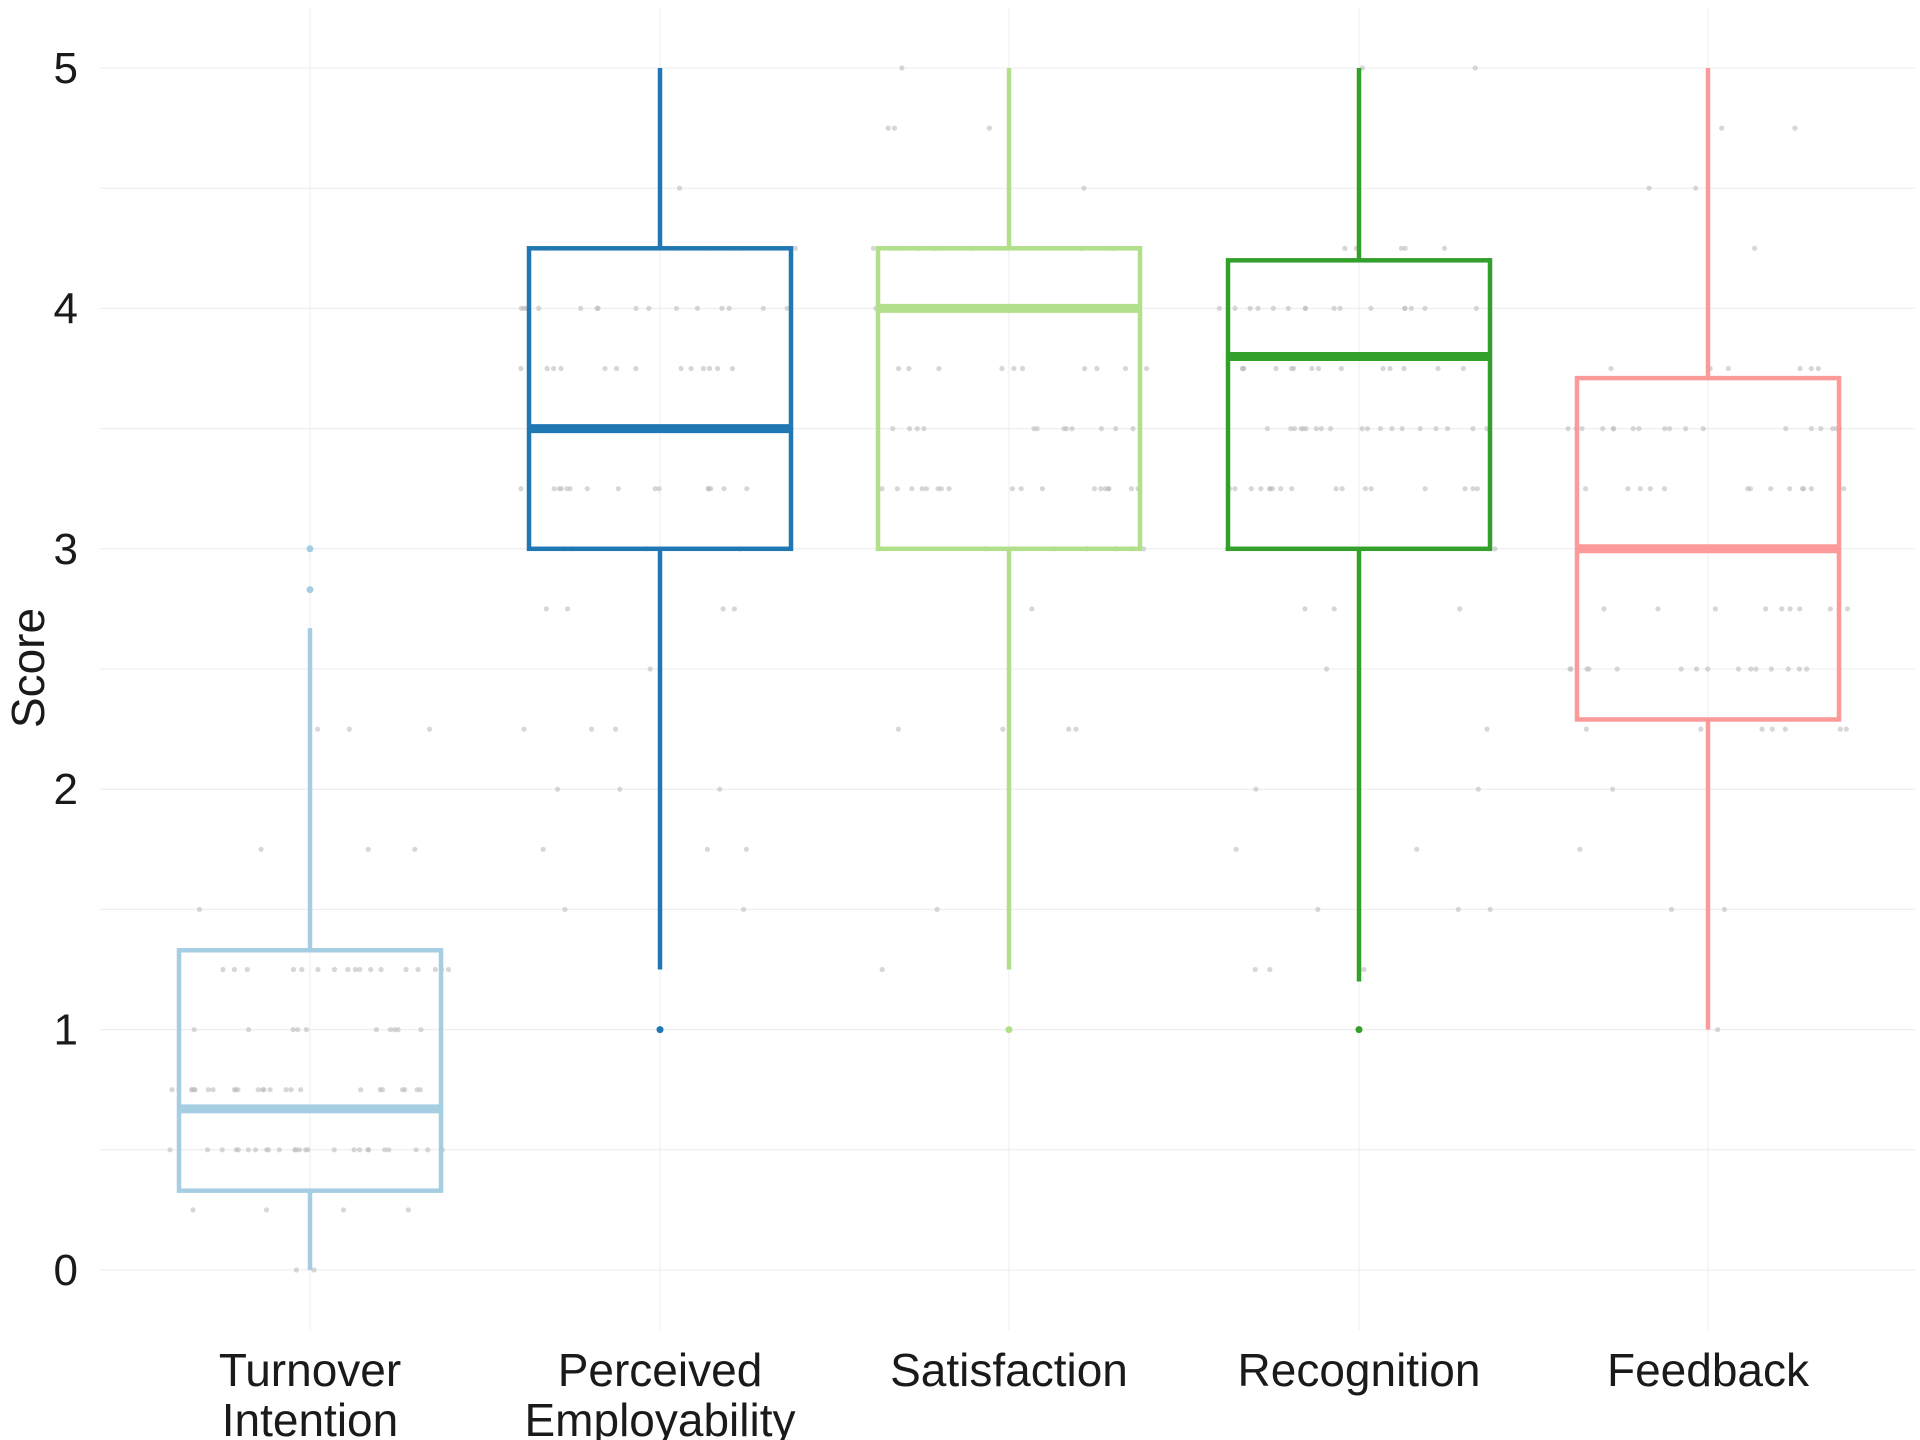  Describe the element at coordinates (1359, 1370) in the screenshot. I see `x-category-label: Recognition` at that location.